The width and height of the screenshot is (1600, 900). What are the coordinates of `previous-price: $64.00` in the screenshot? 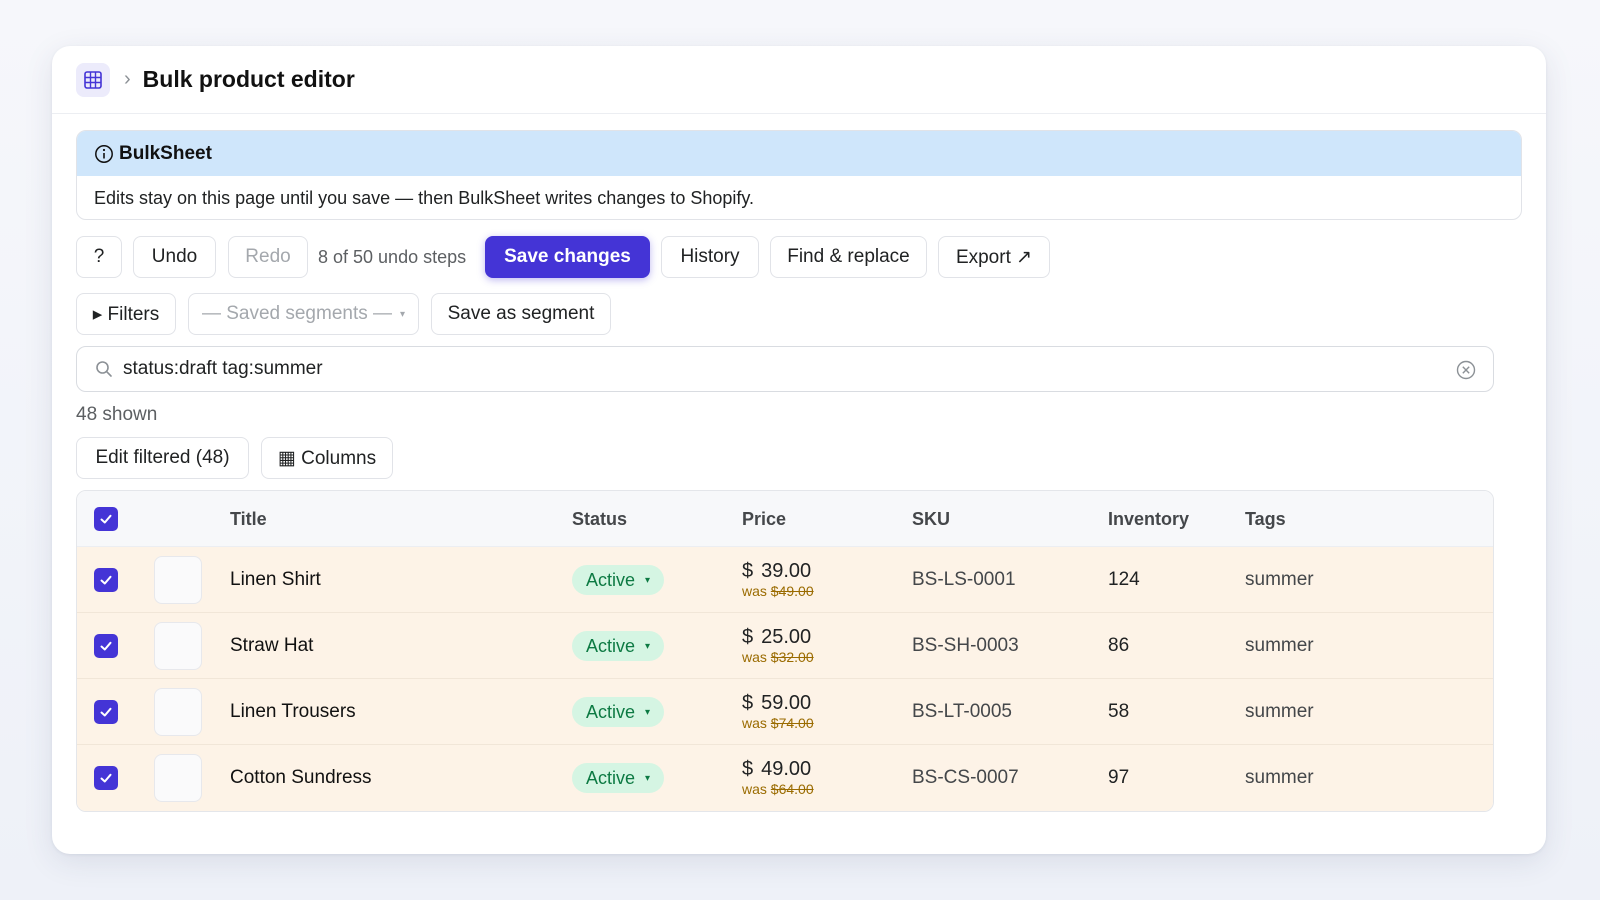 It's located at (792, 789).